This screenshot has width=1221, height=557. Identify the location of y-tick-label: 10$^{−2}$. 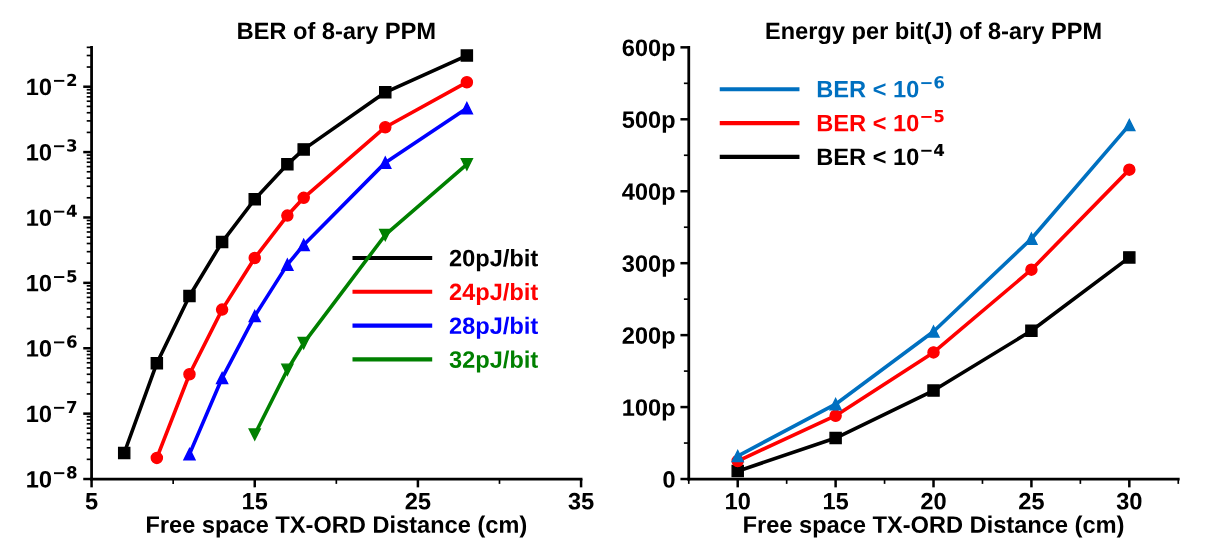
(52, 84).